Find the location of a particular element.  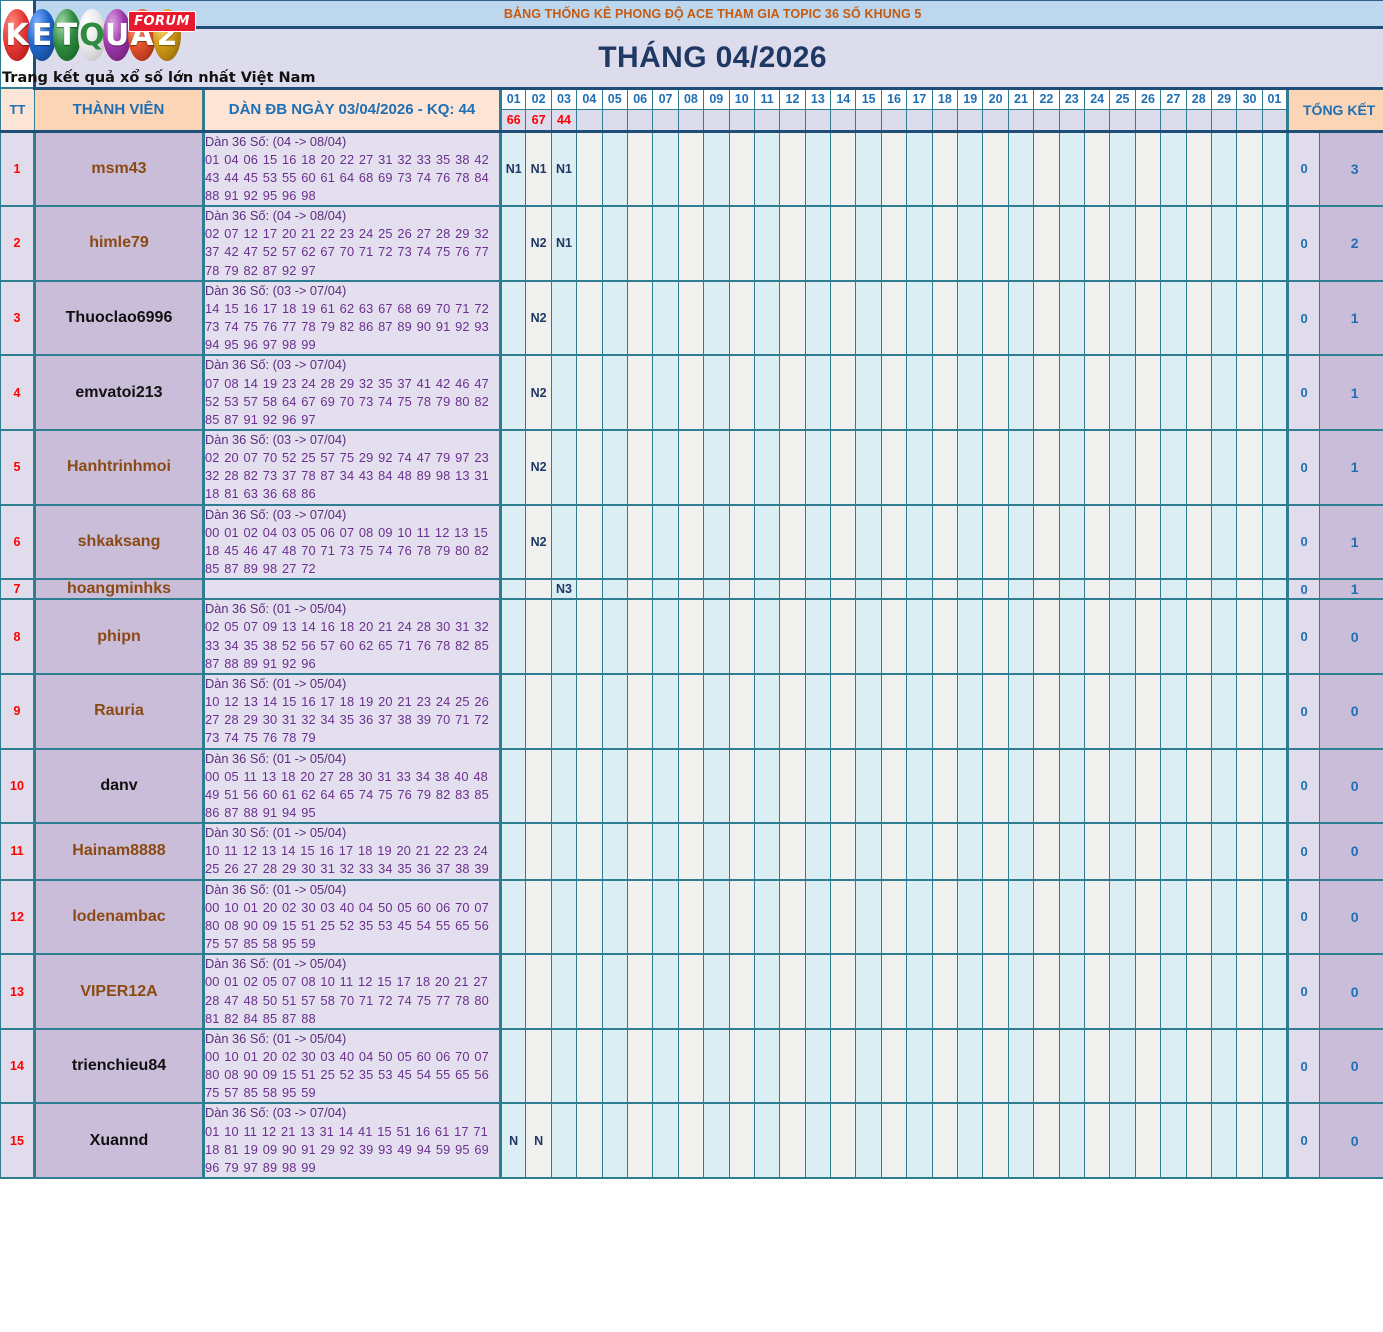

member-name-cell: himle79 is located at coordinates (119, 243).